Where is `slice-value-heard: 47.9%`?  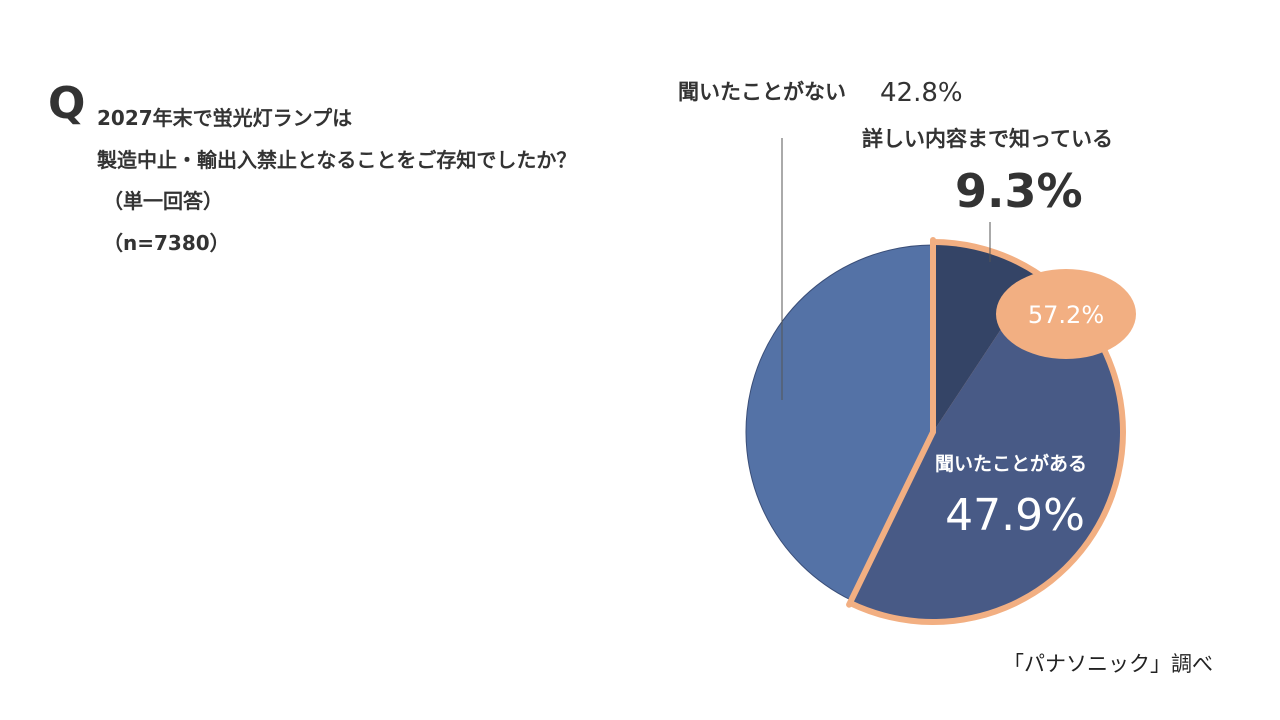 slice-value-heard: 47.9% is located at coordinates (1015, 515).